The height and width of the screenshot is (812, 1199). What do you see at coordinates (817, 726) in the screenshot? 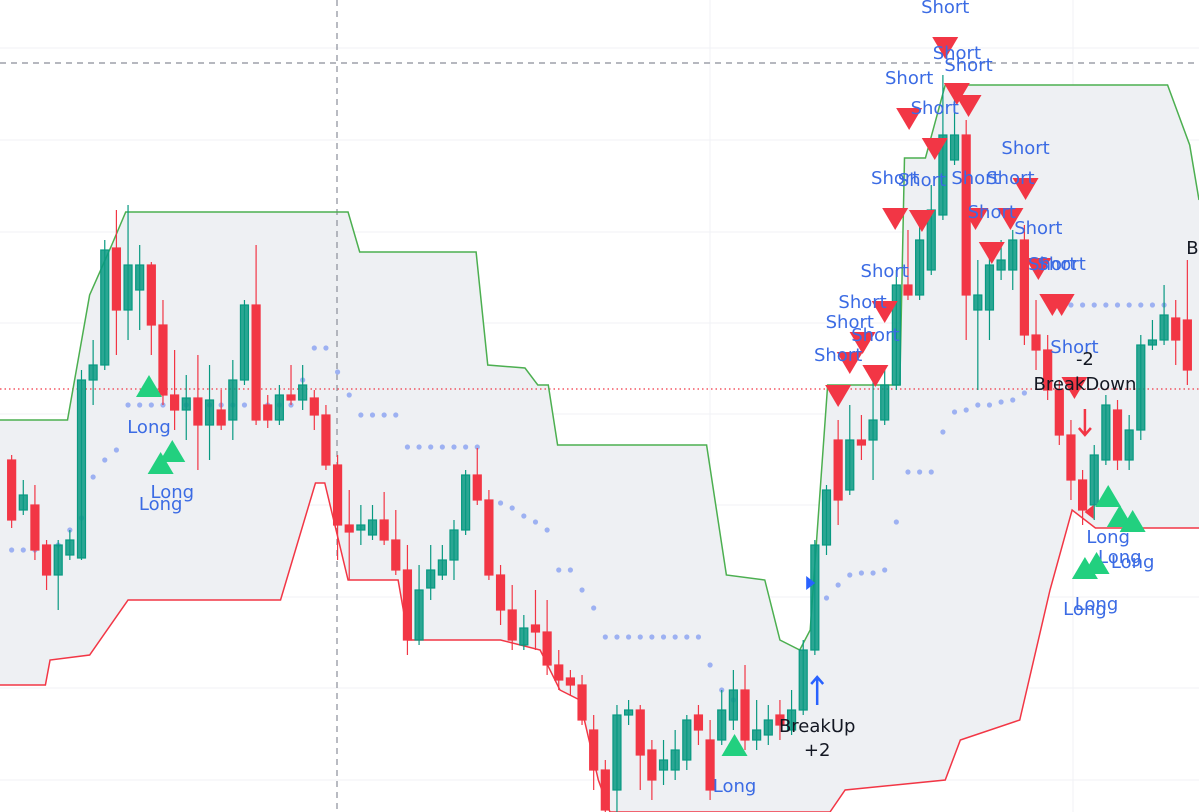
I see `event-label: BreakUp` at bounding box center [817, 726].